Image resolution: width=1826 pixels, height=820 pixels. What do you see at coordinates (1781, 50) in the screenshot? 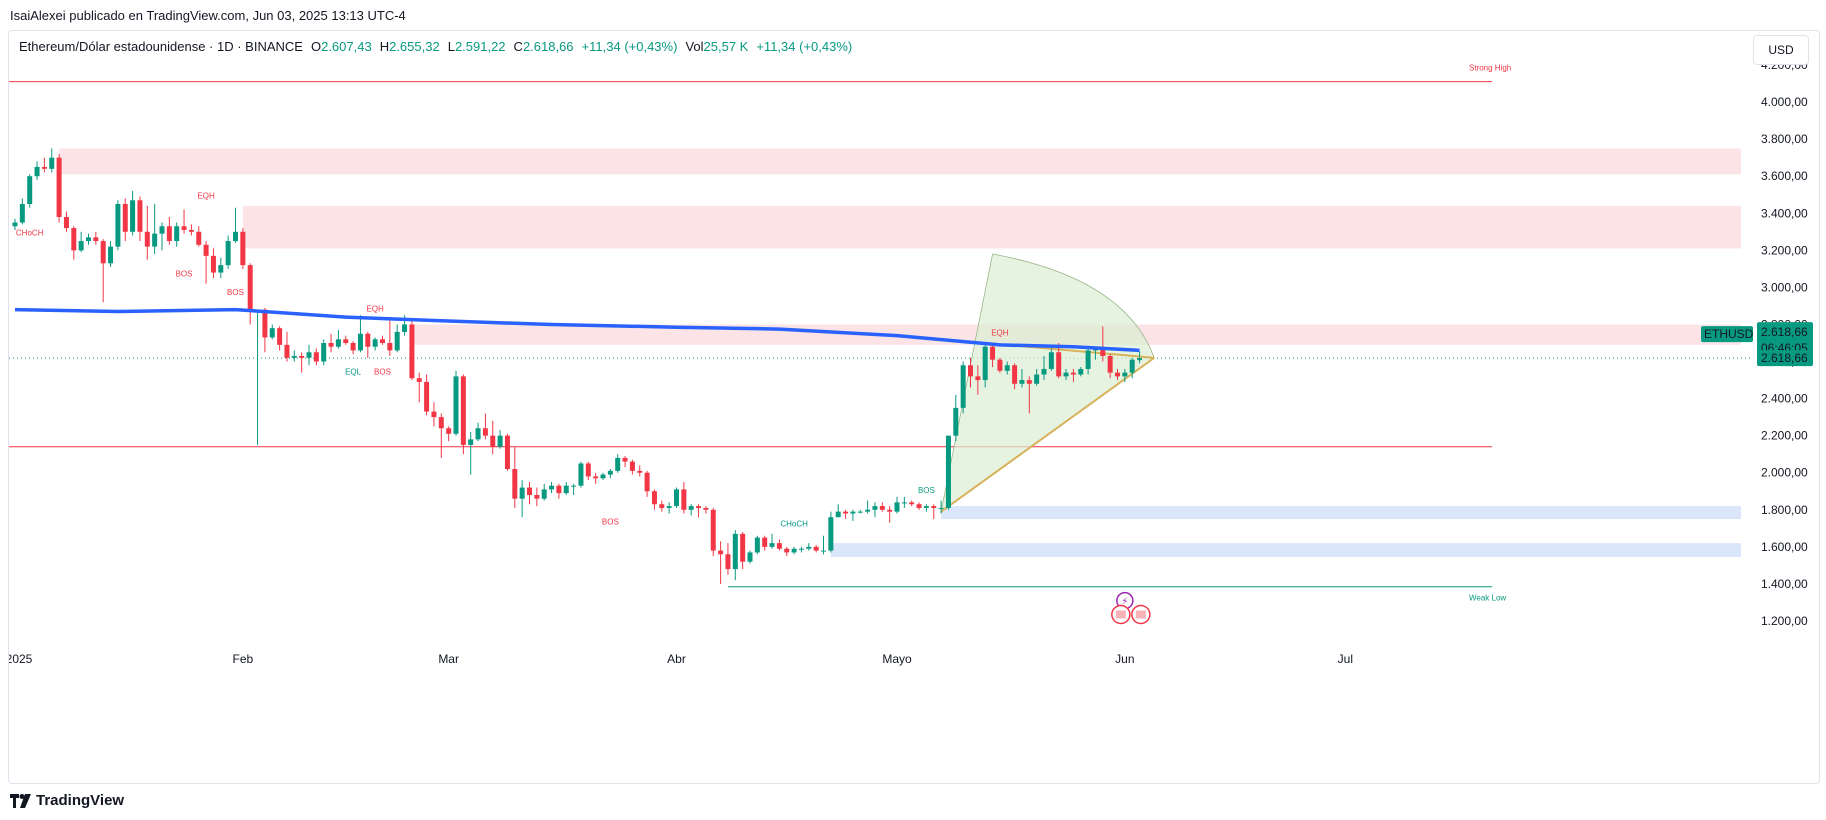
I see `currency-button: USD` at bounding box center [1781, 50].